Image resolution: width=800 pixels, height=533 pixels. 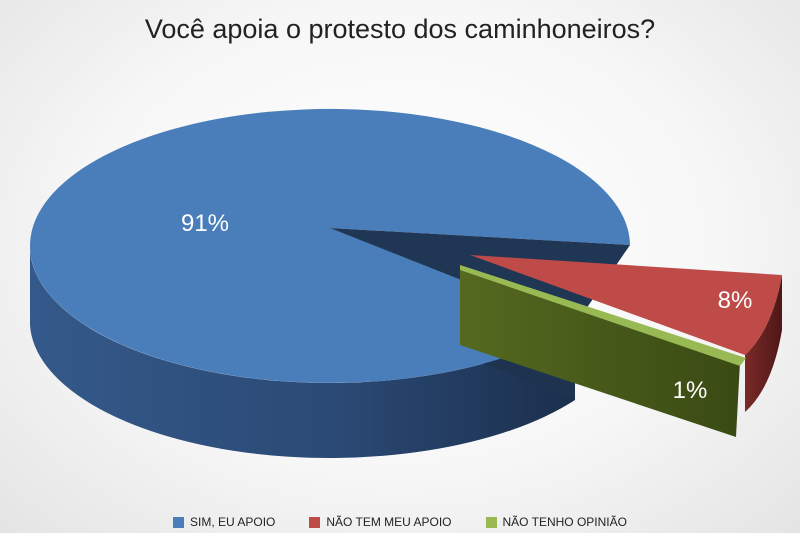 I want to click on legend-label: SIM, EU APOIO, so click(x=233, y=522).